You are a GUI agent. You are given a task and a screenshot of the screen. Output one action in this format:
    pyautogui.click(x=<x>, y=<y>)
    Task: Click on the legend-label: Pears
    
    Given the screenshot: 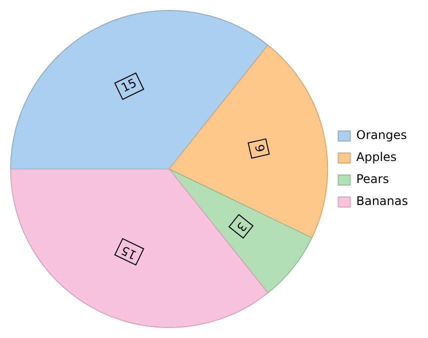 What is the action you would take?
    pyautogui.click(x=372, y=179)
    